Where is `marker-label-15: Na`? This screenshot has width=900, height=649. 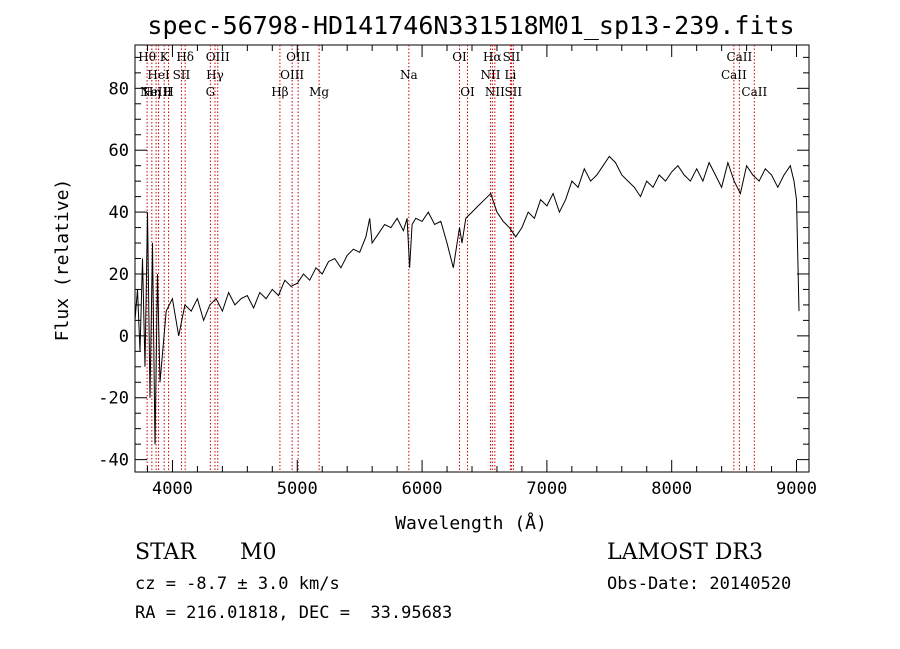 marker-label-15: Na is located at coordinates (409, 75).